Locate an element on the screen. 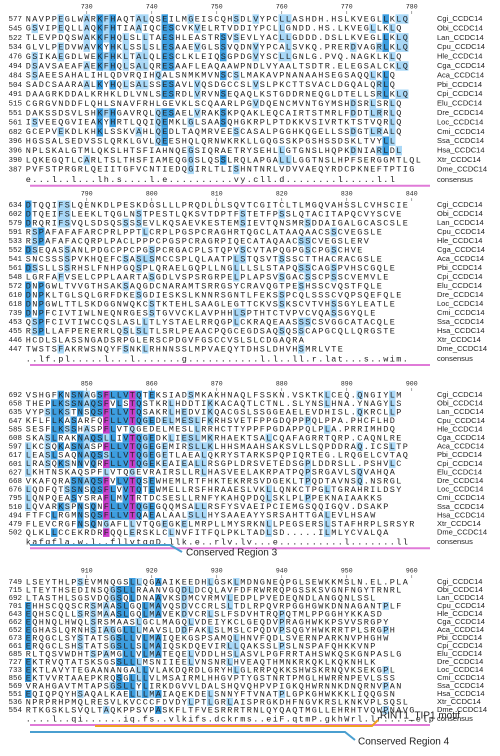  species-label: Xtr_CCDC14 is located at coordinates (459, 159).